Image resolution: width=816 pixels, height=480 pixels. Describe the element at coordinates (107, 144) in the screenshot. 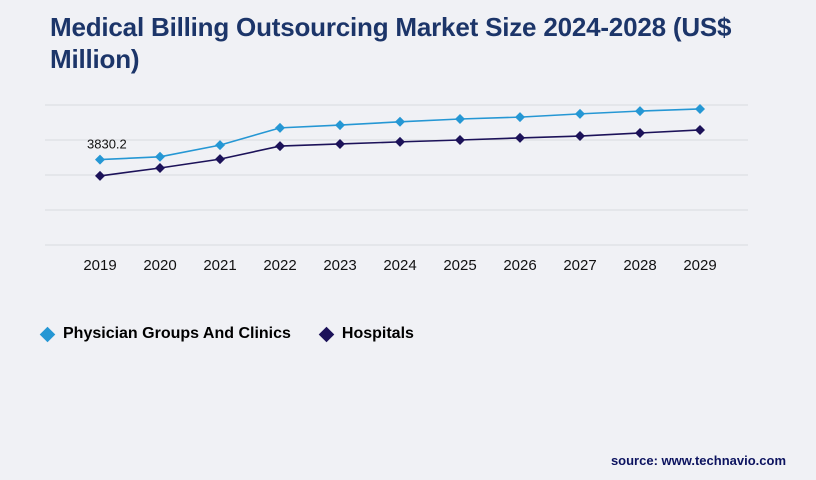

I see `svg-text: 3830.2` at that location.